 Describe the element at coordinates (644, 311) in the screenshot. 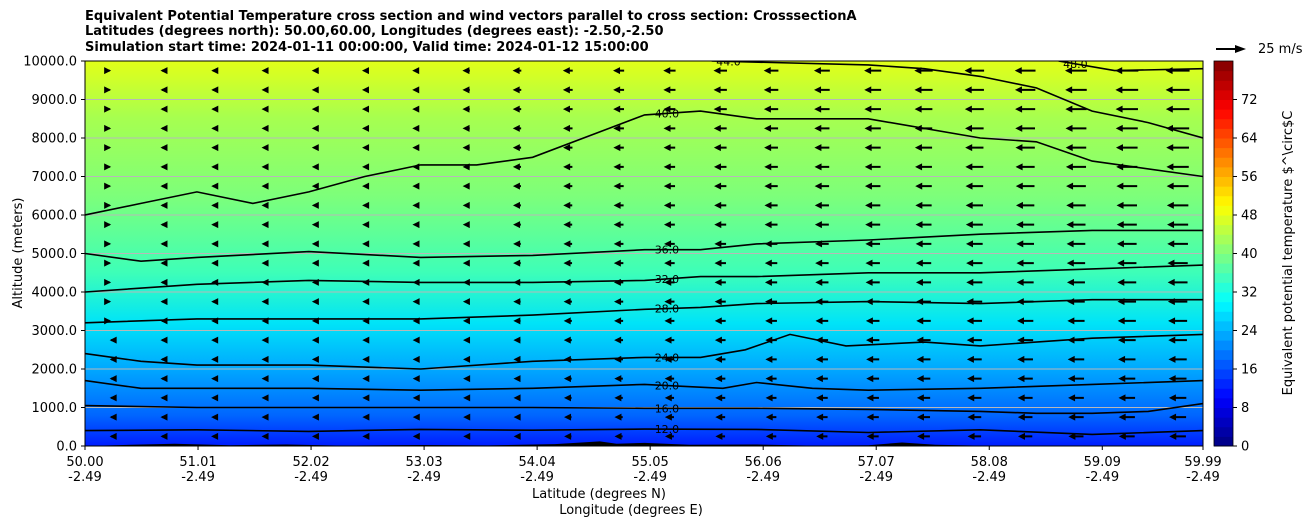

I see `contour-line` at that location.